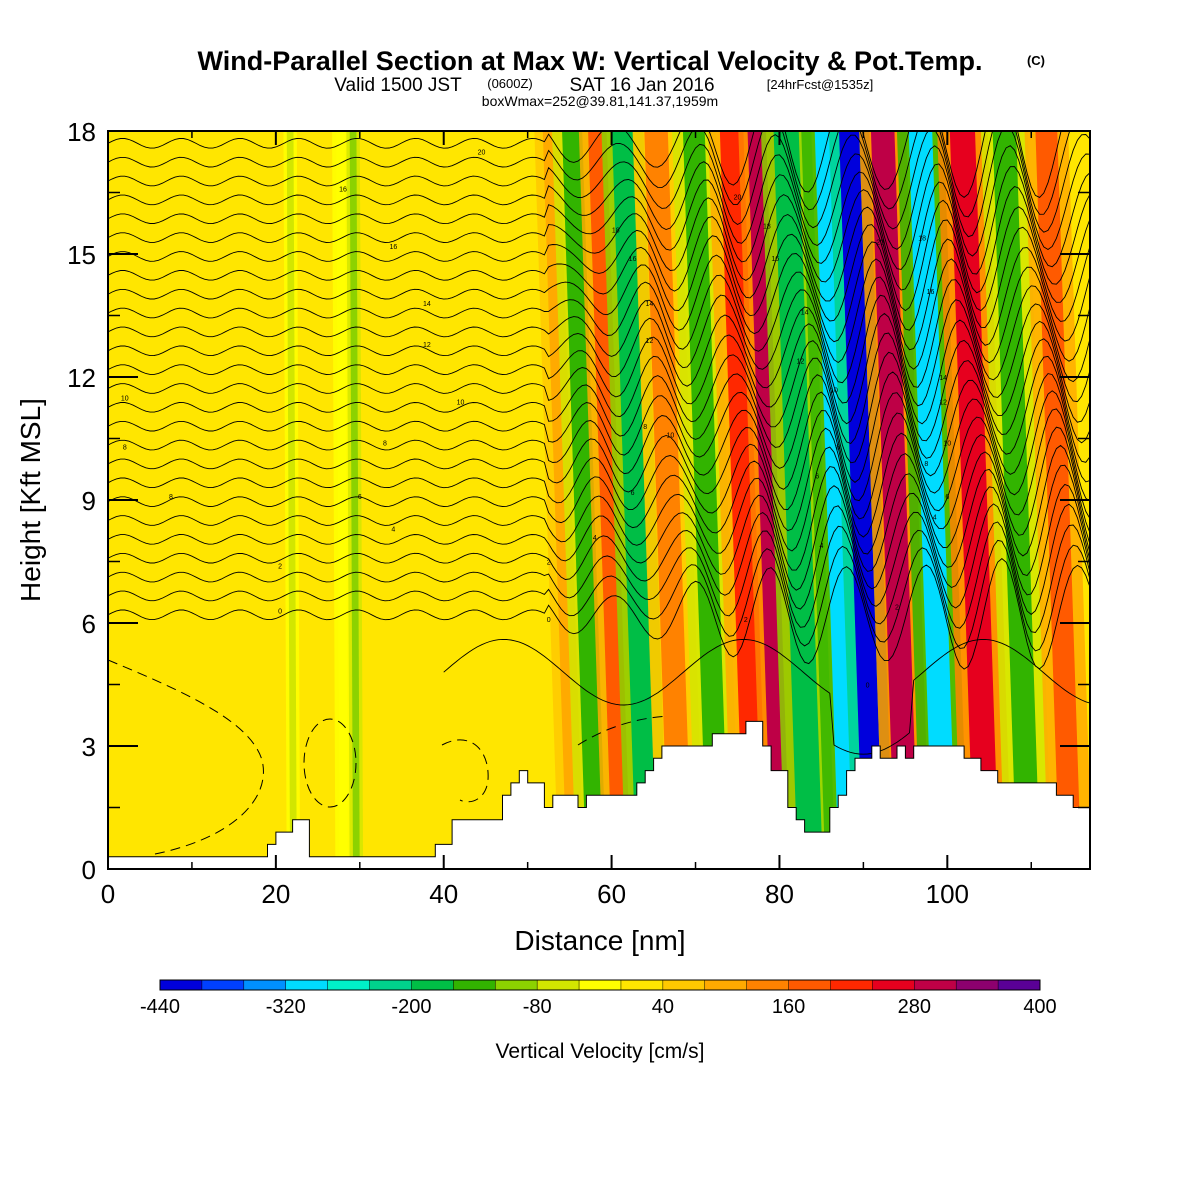 This screenshot has width=1200, height=1200. What do you see at coordinates (1036, 60) in the screenshot?
I see `chart-title-tag: (C)` at bounding box center [1036, 60].